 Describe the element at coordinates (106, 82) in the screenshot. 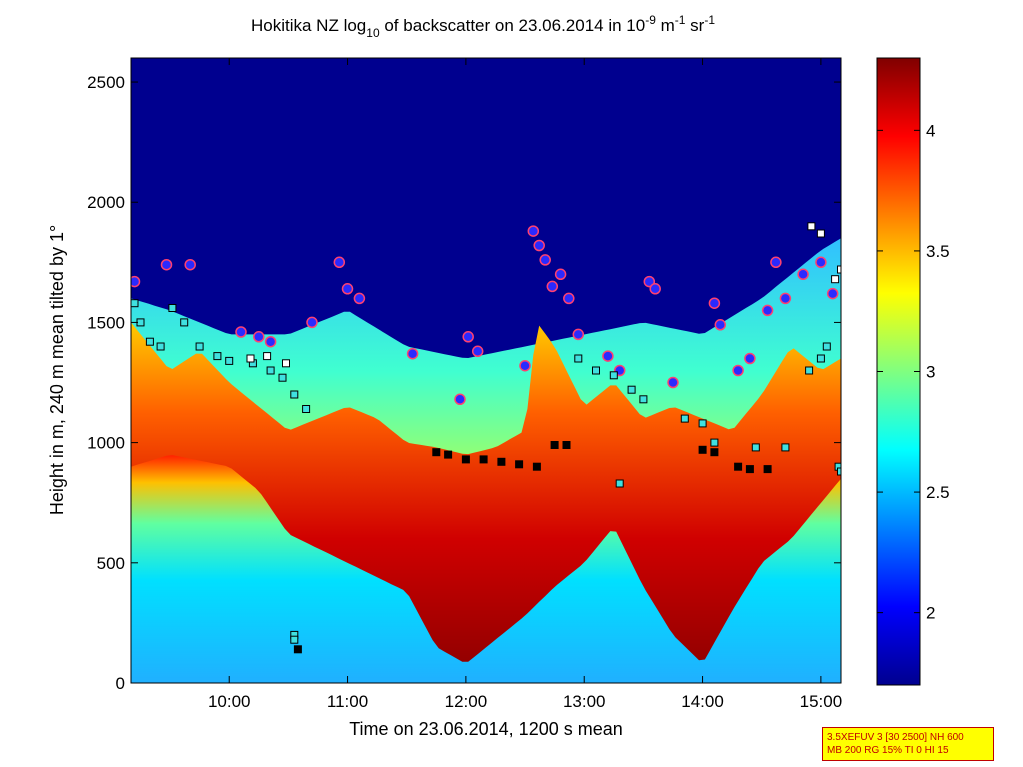

I see `y-tick-label: 2500` at that location.